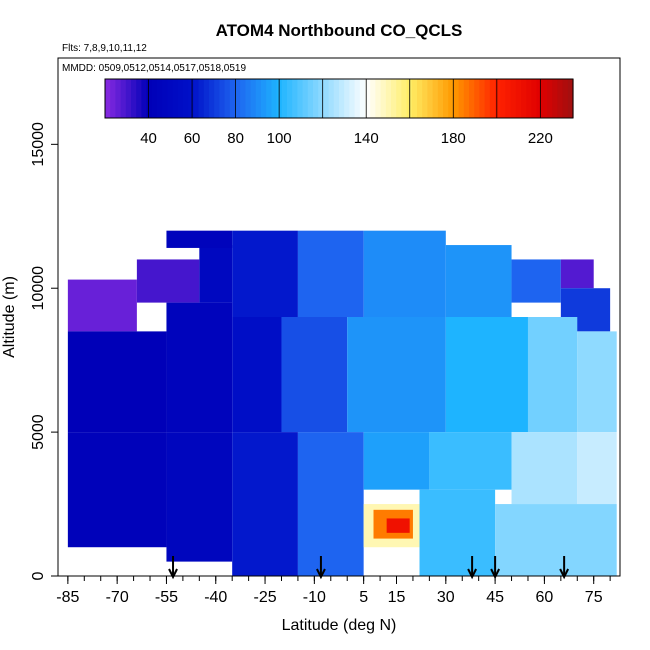 This screenshot has height=650, width=650. What do you see at coordinates (397, 597) in the screenshot?
I see `x-tick-label: 15` at bounding box center [397, 597].